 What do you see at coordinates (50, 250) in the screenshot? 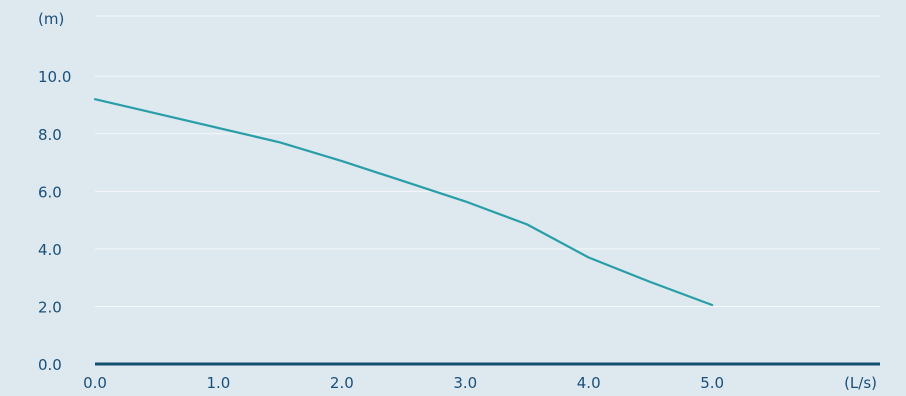
I see `y-tick-label: 4.0` at bounding box center [50, 250].